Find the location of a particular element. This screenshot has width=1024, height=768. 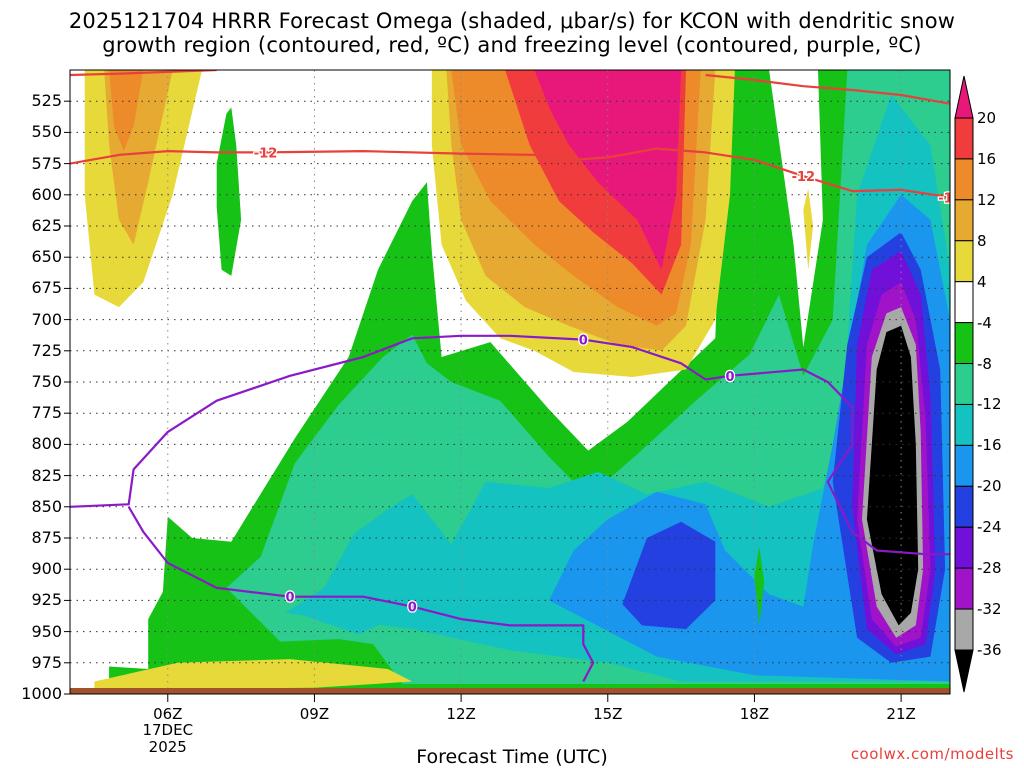

omega-band-pos20-mid is located at coordinates (608, 170).